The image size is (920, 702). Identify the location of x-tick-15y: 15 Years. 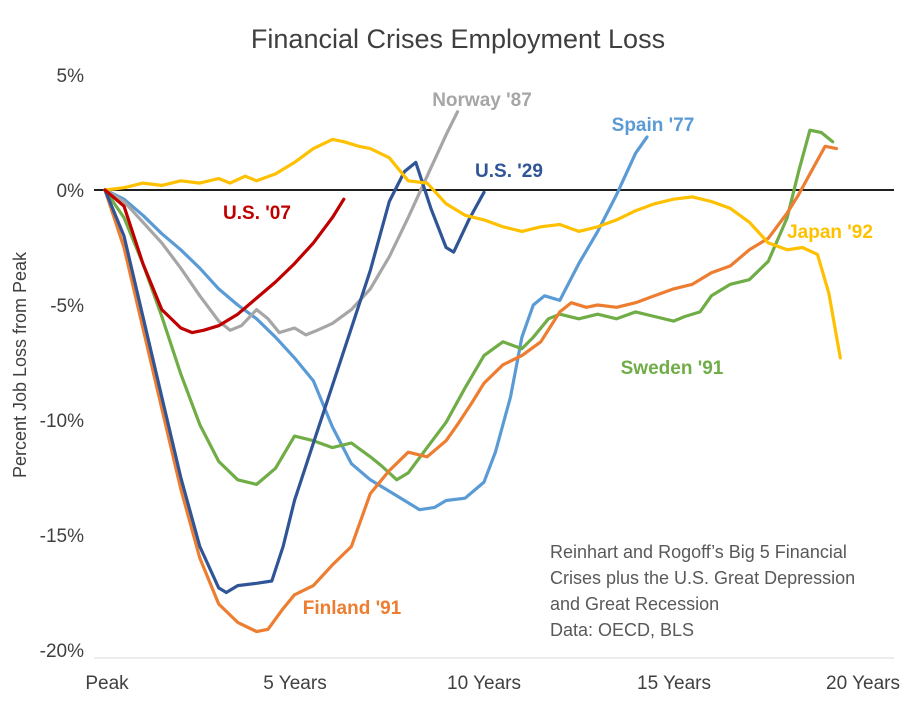
(674, 683).